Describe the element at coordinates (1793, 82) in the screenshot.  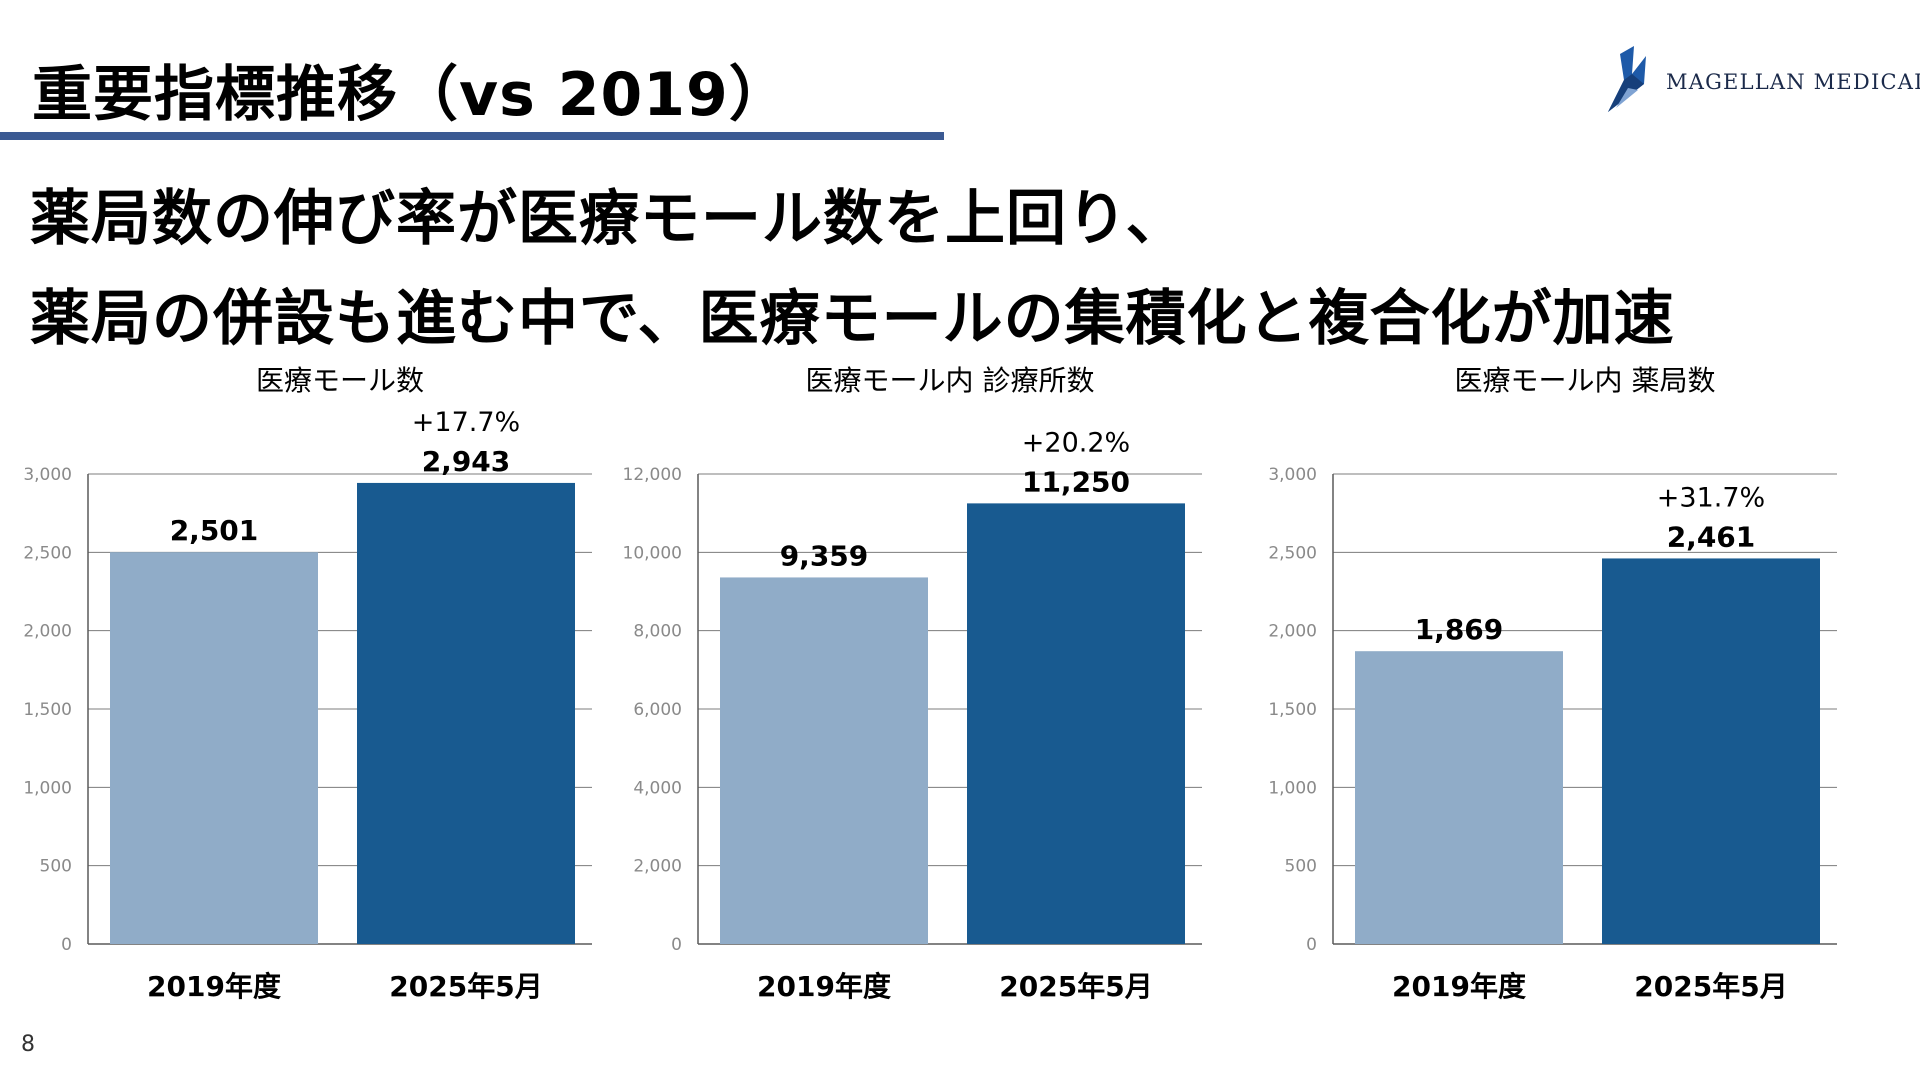
I see `logo-text: MAGELLAN MEDICAL` at that location.